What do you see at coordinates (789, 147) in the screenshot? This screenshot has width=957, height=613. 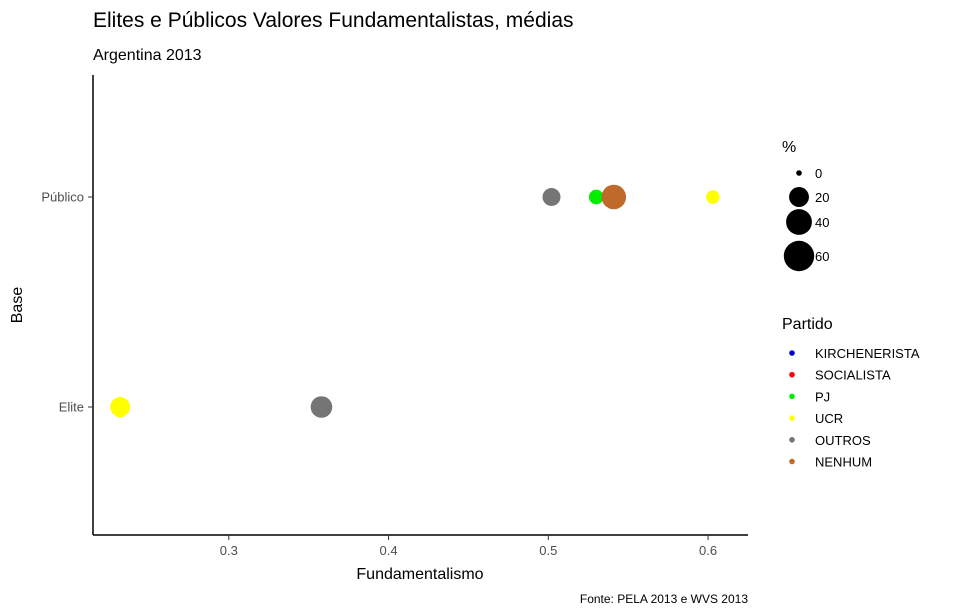 I see `size-legend-title: %` at bounding box center [789, 147].